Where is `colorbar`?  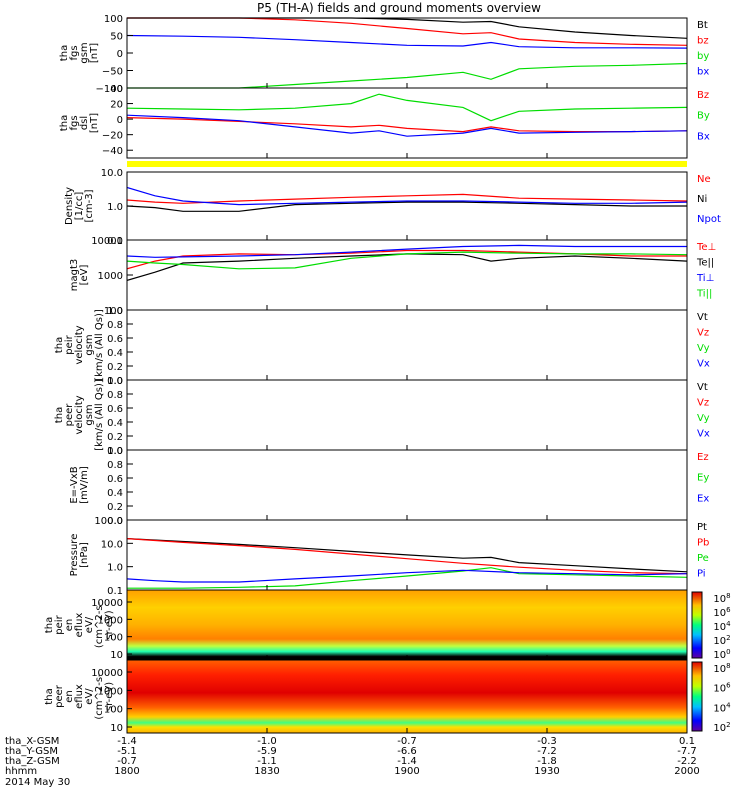 colorbar is located at coordinates (697, 625).